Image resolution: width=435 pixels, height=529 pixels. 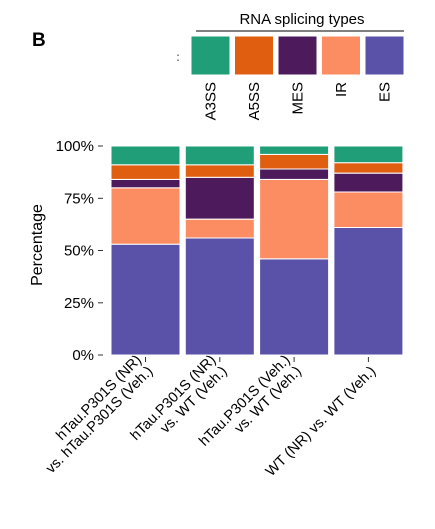 I want to click on legend-swatch-a5ss, so click(x=254, y=55).